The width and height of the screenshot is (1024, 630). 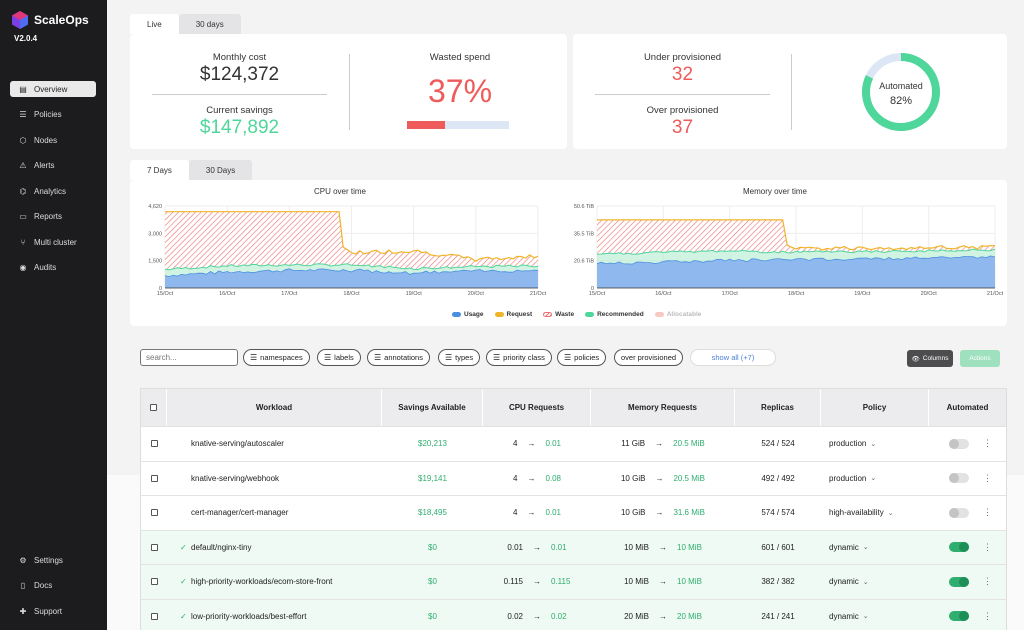 What do you see at coordinates (53, 191) in the screenshot?
I see `sidebar-item-analytics: ⌬ Analytics` at bounding box center [53, 191].